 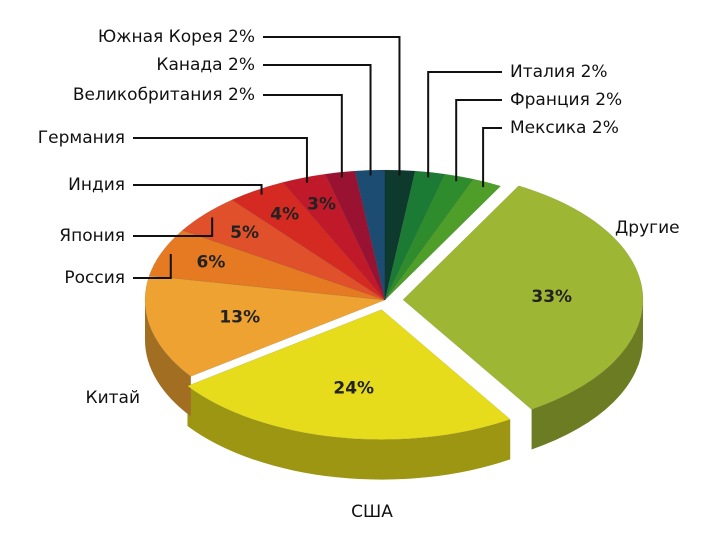 What do you see at coordinates (284, 214) in the screenshot?
I see `value-label: 4%` at bounding box center [284, 214].